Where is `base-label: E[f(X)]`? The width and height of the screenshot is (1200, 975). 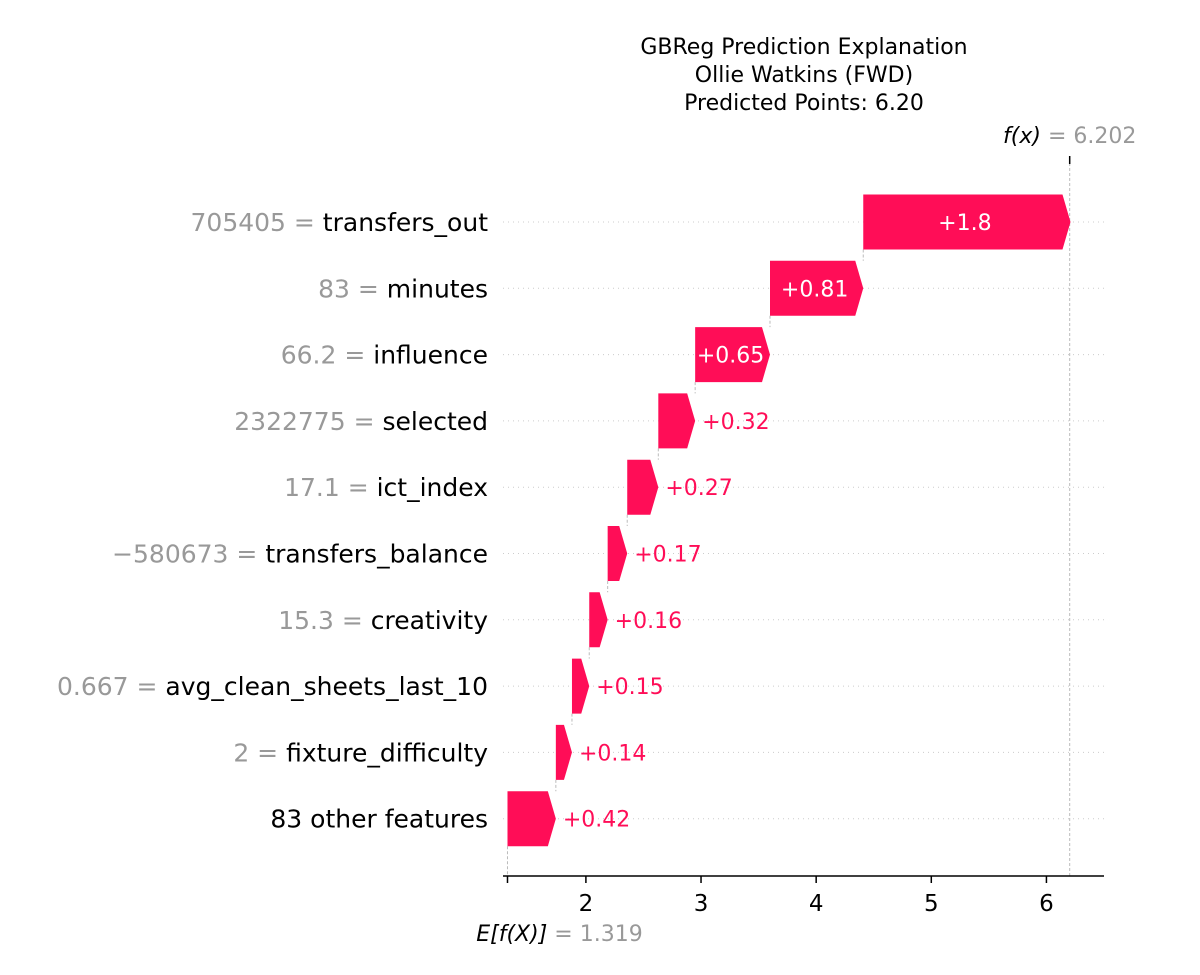
base-label: E[f(X)] is located at coordinates (515, 934).